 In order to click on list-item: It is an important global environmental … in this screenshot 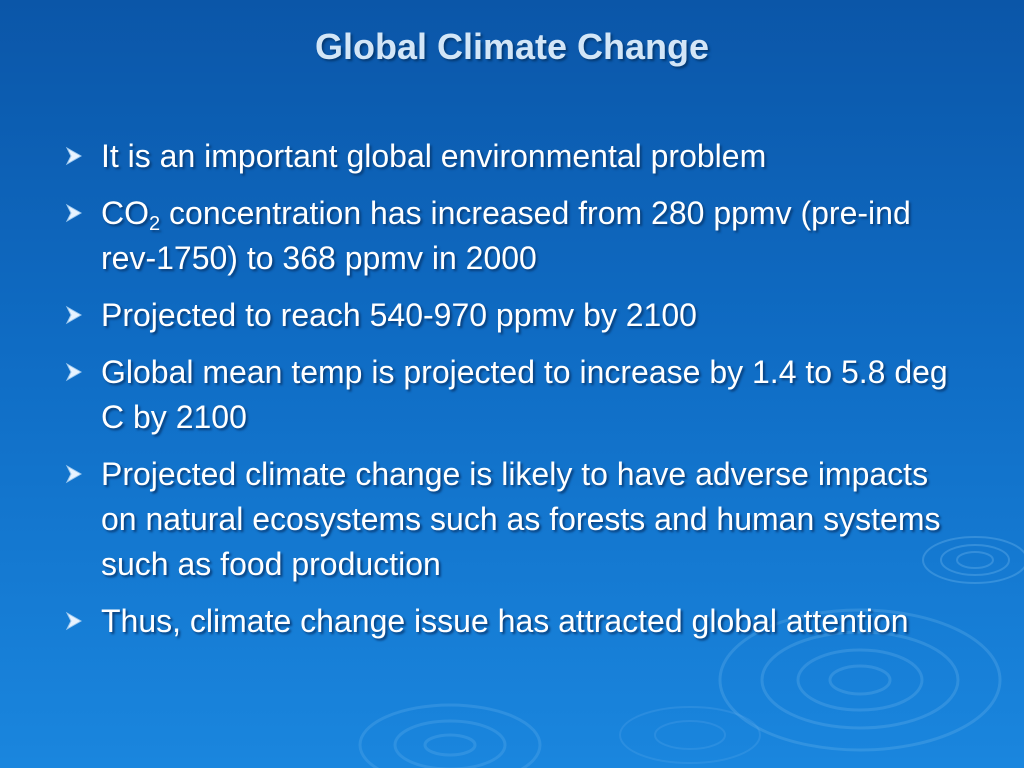, I will do `click(514, 156)`.